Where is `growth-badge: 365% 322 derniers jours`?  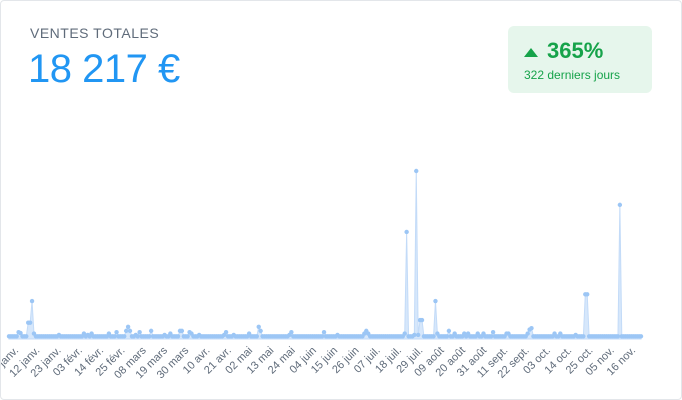
growth-badge: 365% 322 derniers jours is located at coordinates (580, 59).